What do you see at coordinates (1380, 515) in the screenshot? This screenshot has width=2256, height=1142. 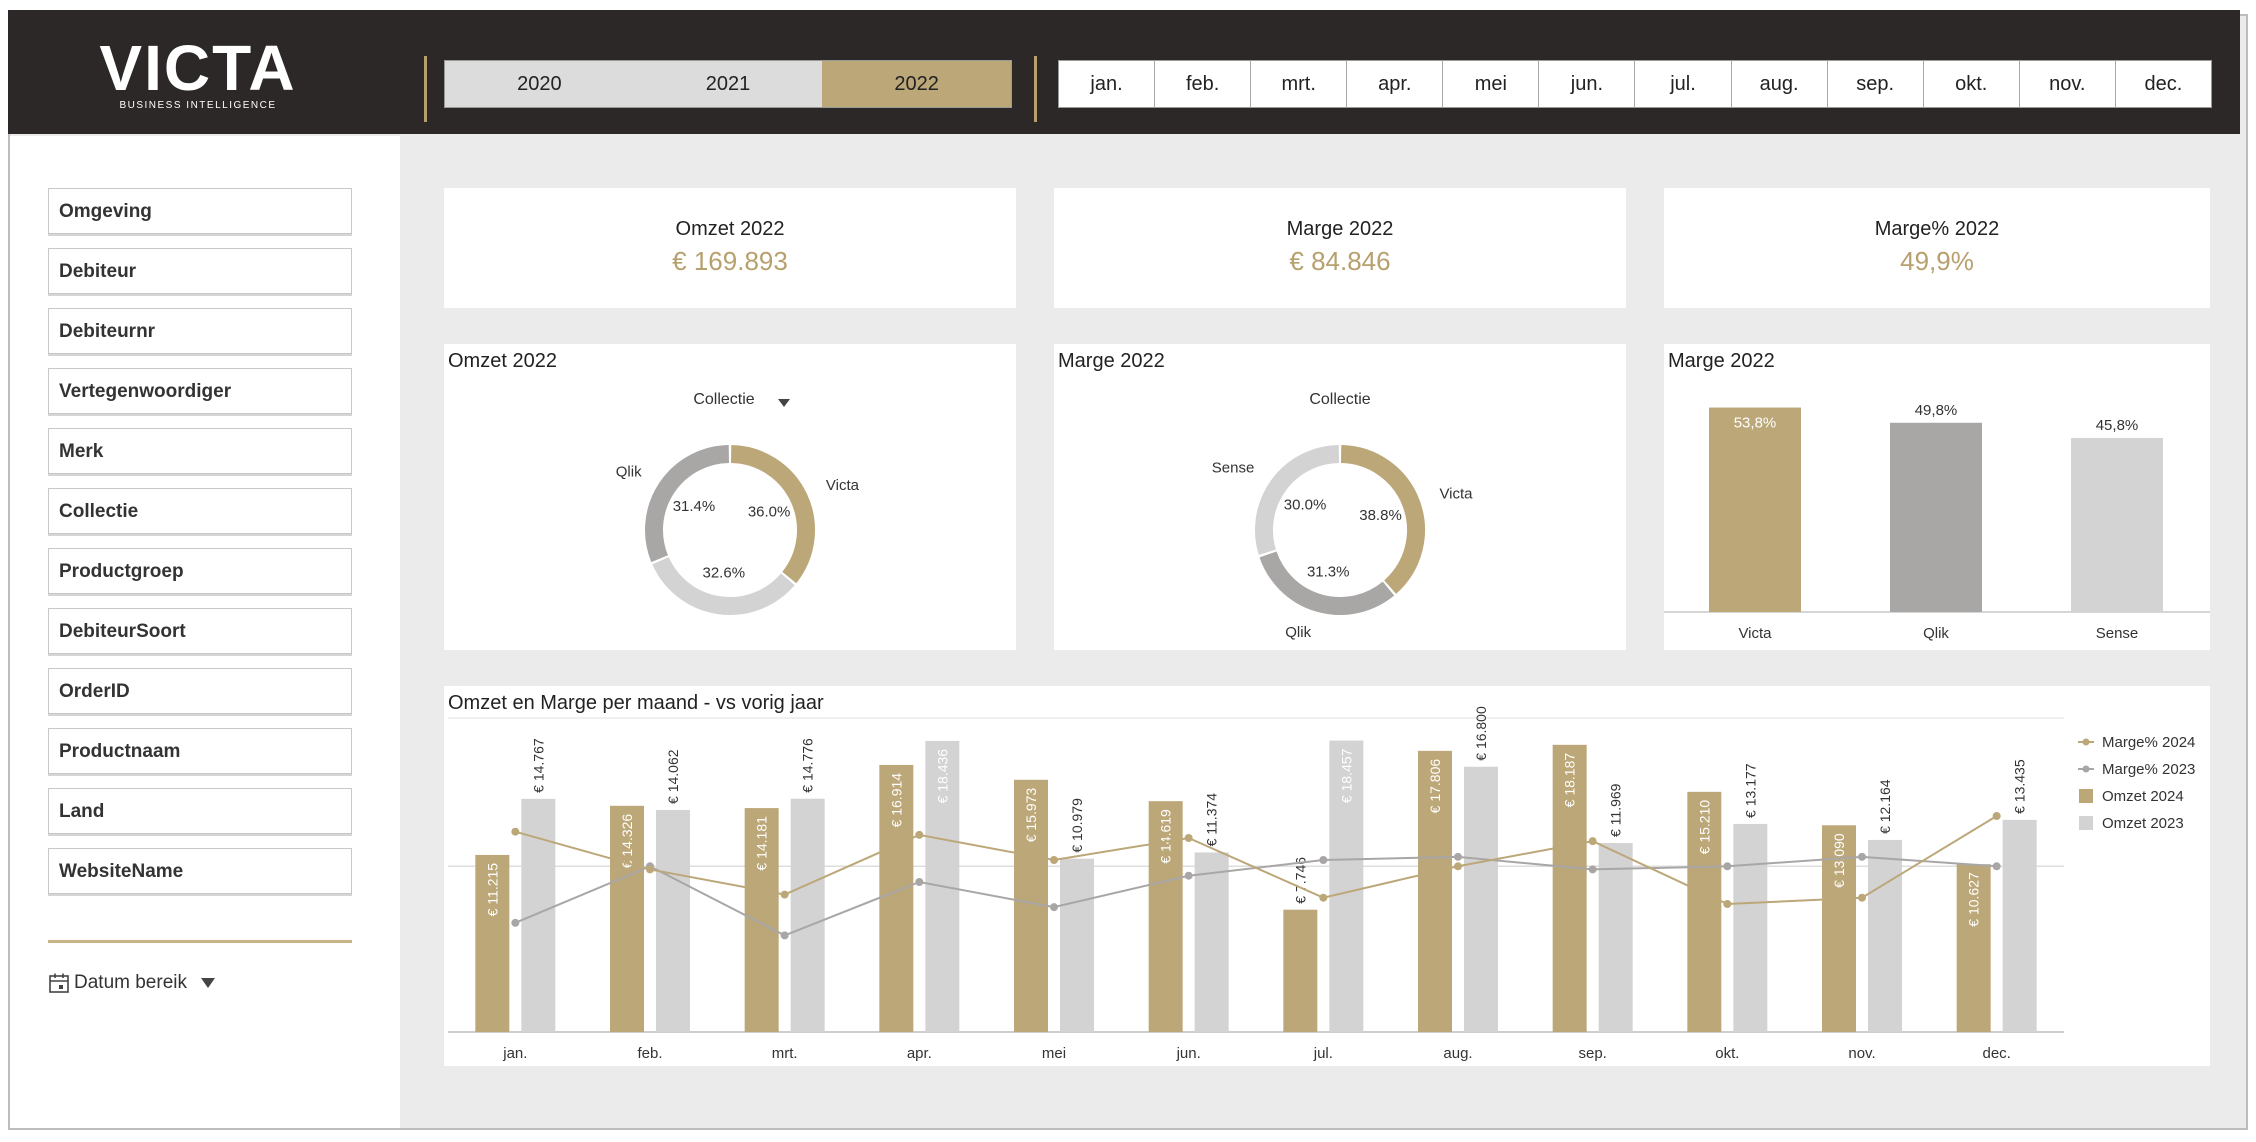 I see `slice-value-label: 38.8%` at bounding box center [1380, 515].